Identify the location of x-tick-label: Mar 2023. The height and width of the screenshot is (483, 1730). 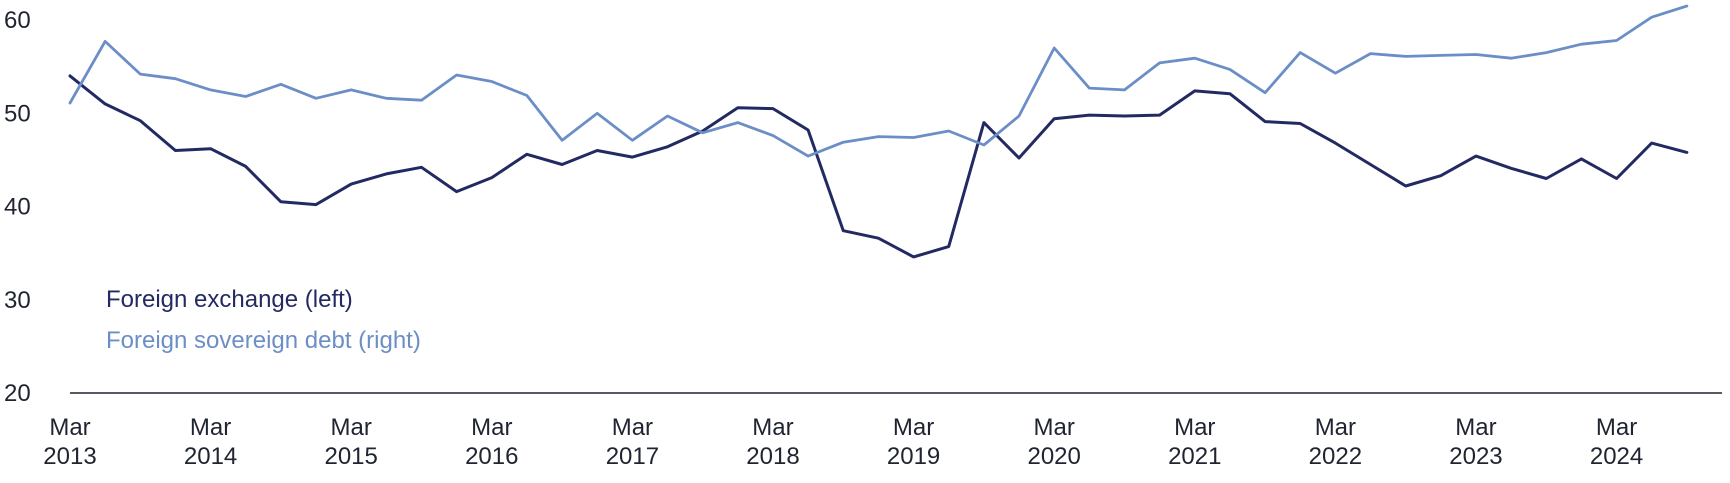
(1475, 442).